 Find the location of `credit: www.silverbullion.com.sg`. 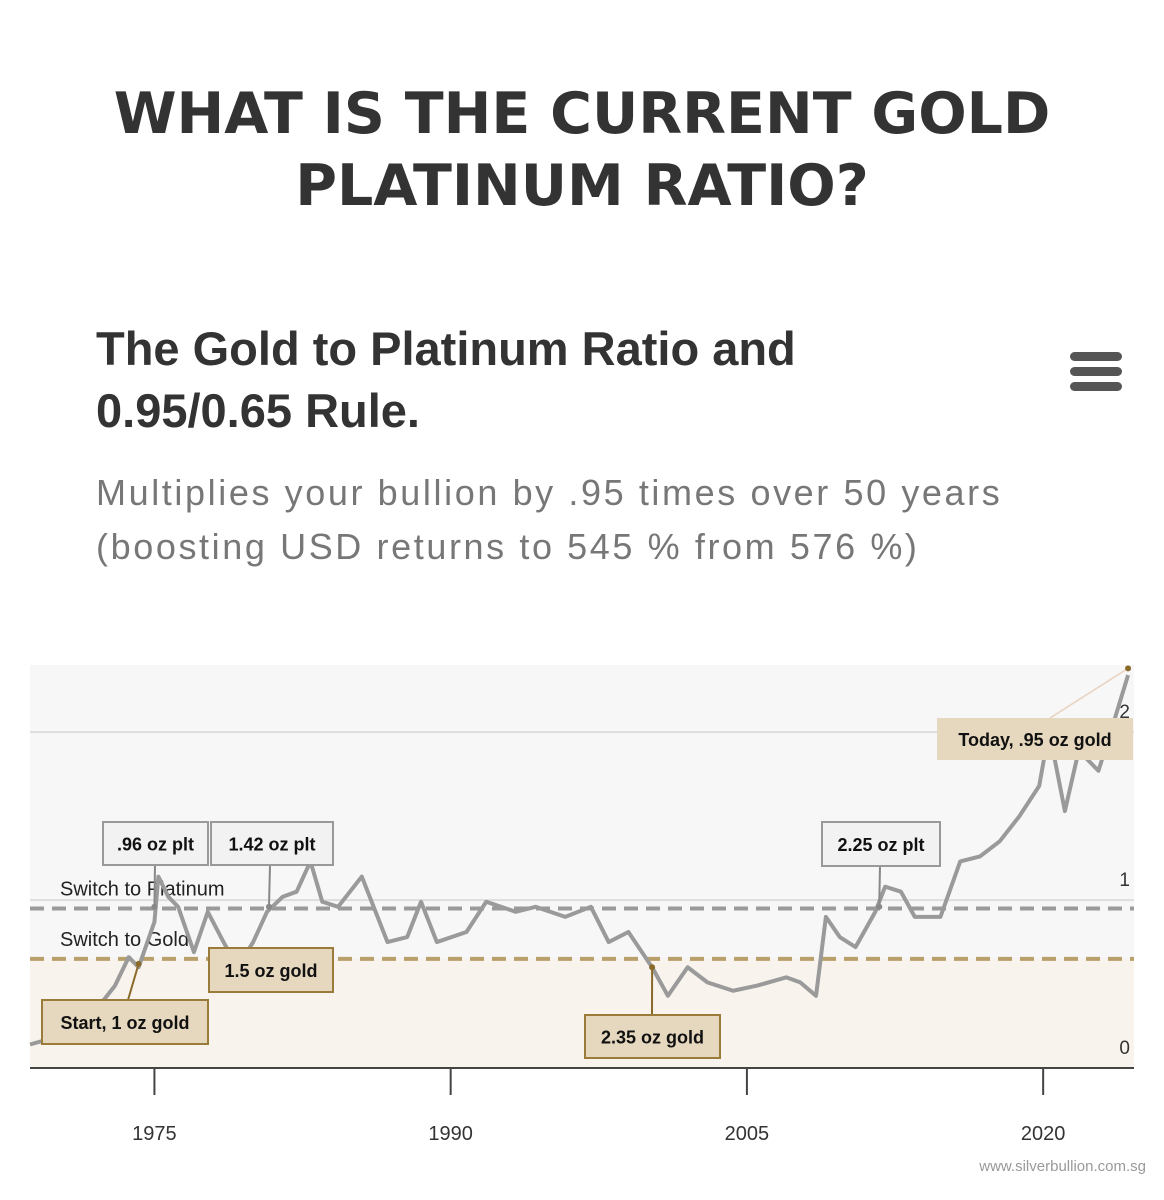

credit: www.silverbullion.com.sg is located at coordinates (1062, 1166).